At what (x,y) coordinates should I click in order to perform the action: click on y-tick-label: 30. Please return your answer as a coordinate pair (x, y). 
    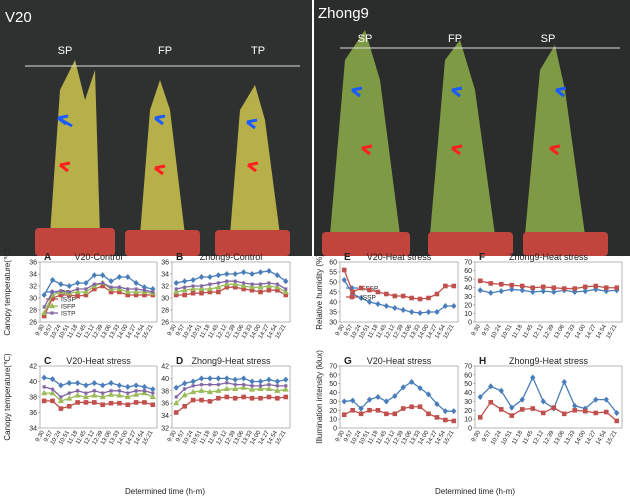
    Looking at the image, I should click on (468, 402).